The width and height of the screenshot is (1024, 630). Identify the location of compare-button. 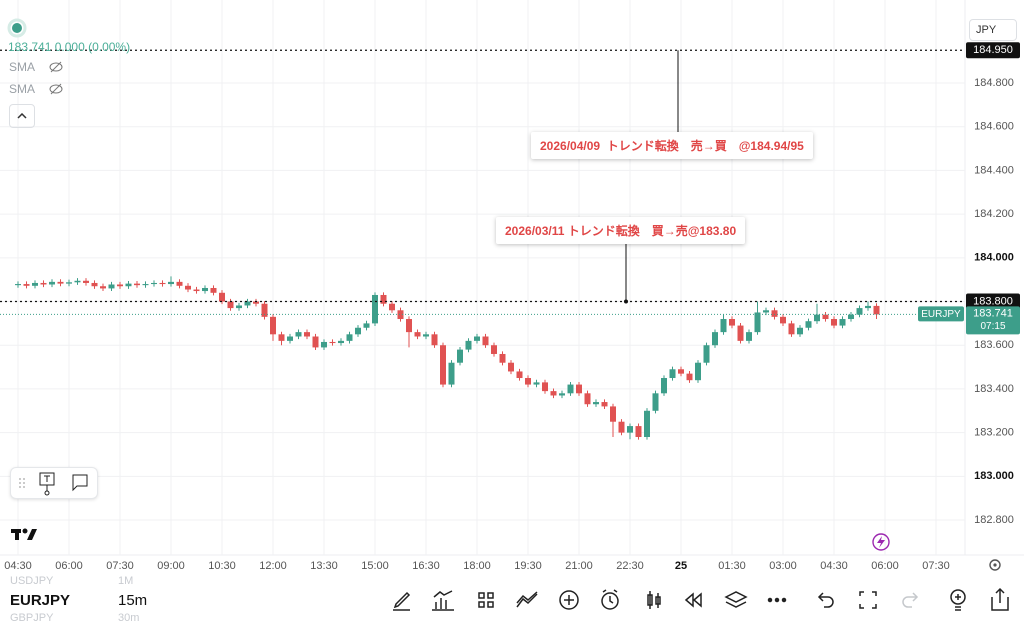
(527, 599).